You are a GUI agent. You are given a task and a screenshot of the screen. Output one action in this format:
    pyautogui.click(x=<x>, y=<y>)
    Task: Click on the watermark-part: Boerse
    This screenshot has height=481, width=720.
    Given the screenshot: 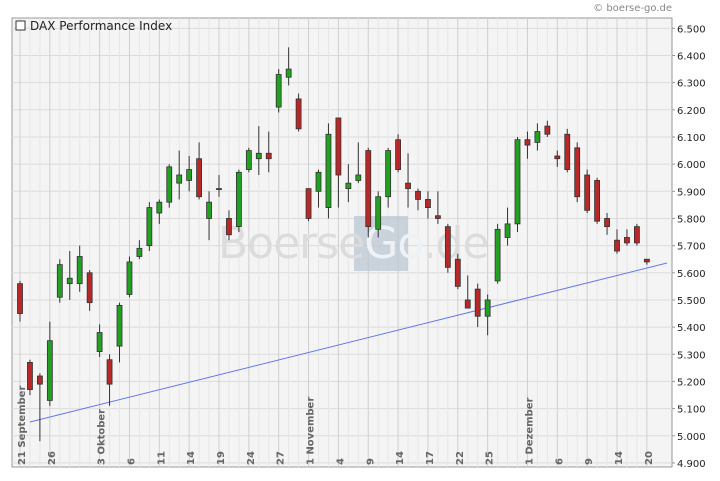 What is the action you would take?
    pyautogui.click(x=291, y=243)
    